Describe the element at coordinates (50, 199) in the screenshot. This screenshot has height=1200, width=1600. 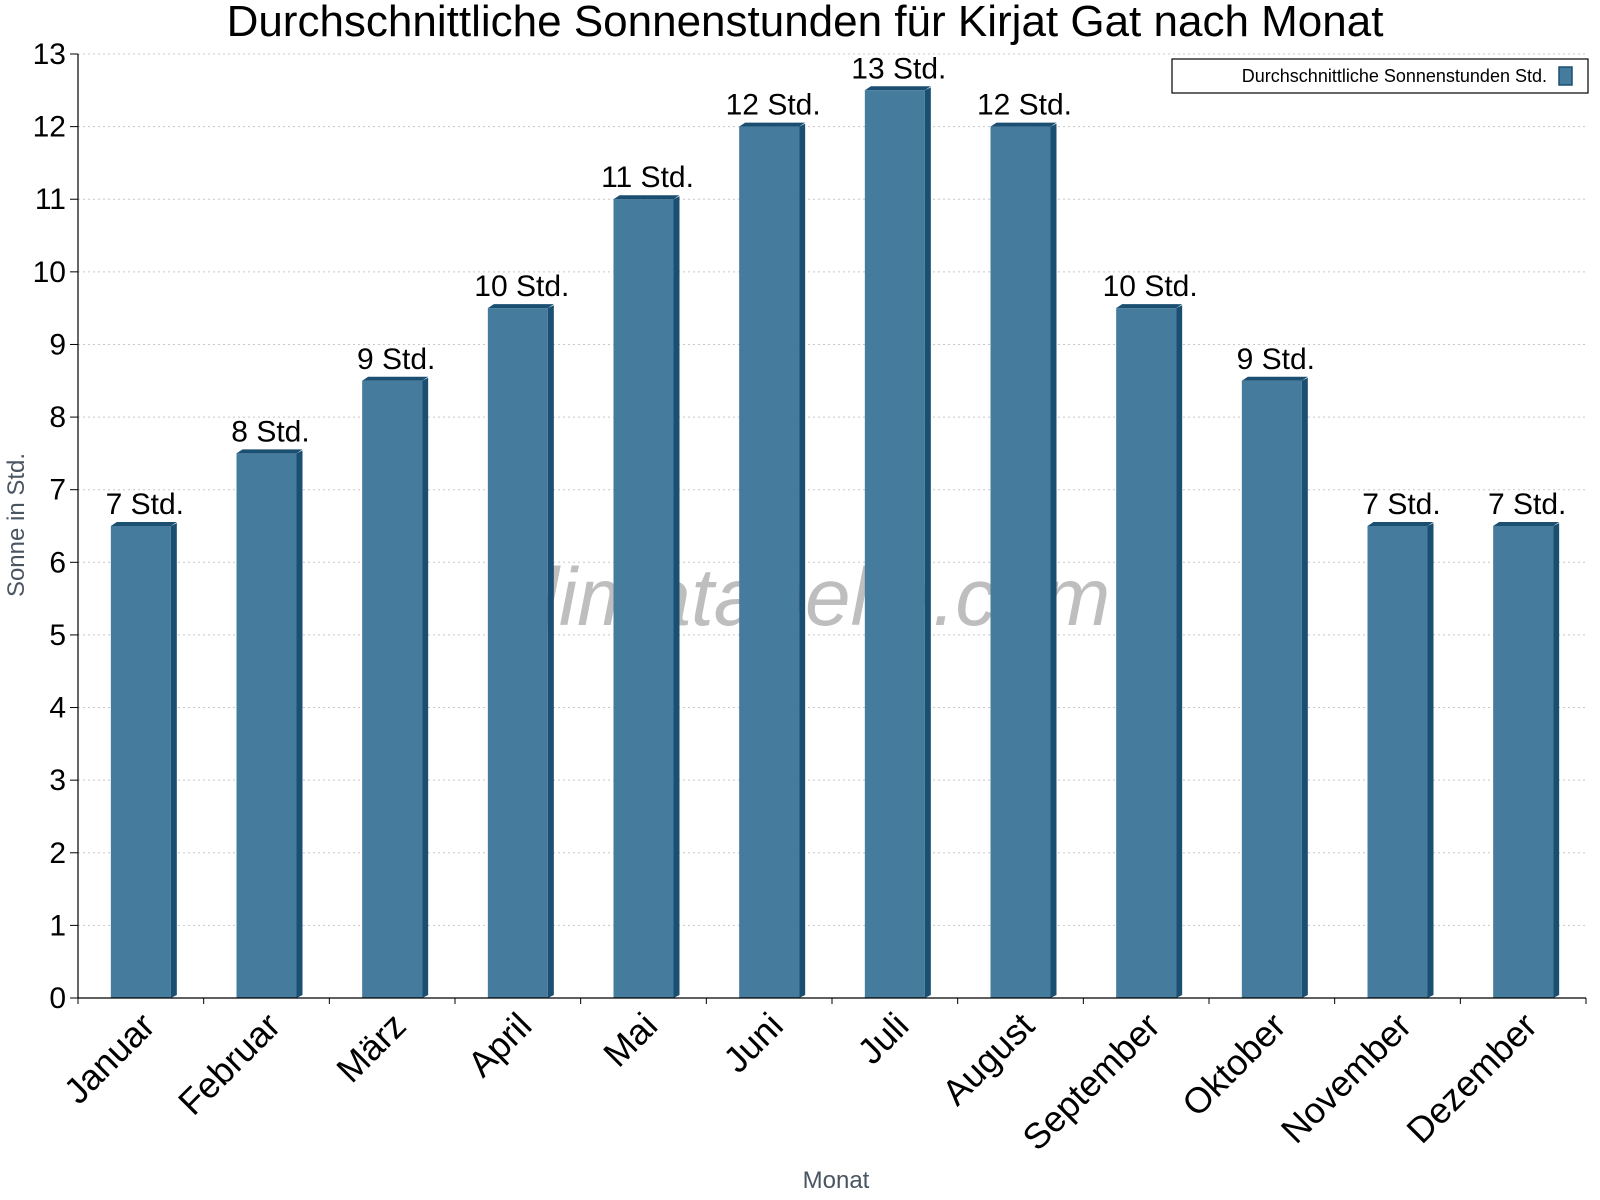
I see `y-tick-label: 11` at that location.